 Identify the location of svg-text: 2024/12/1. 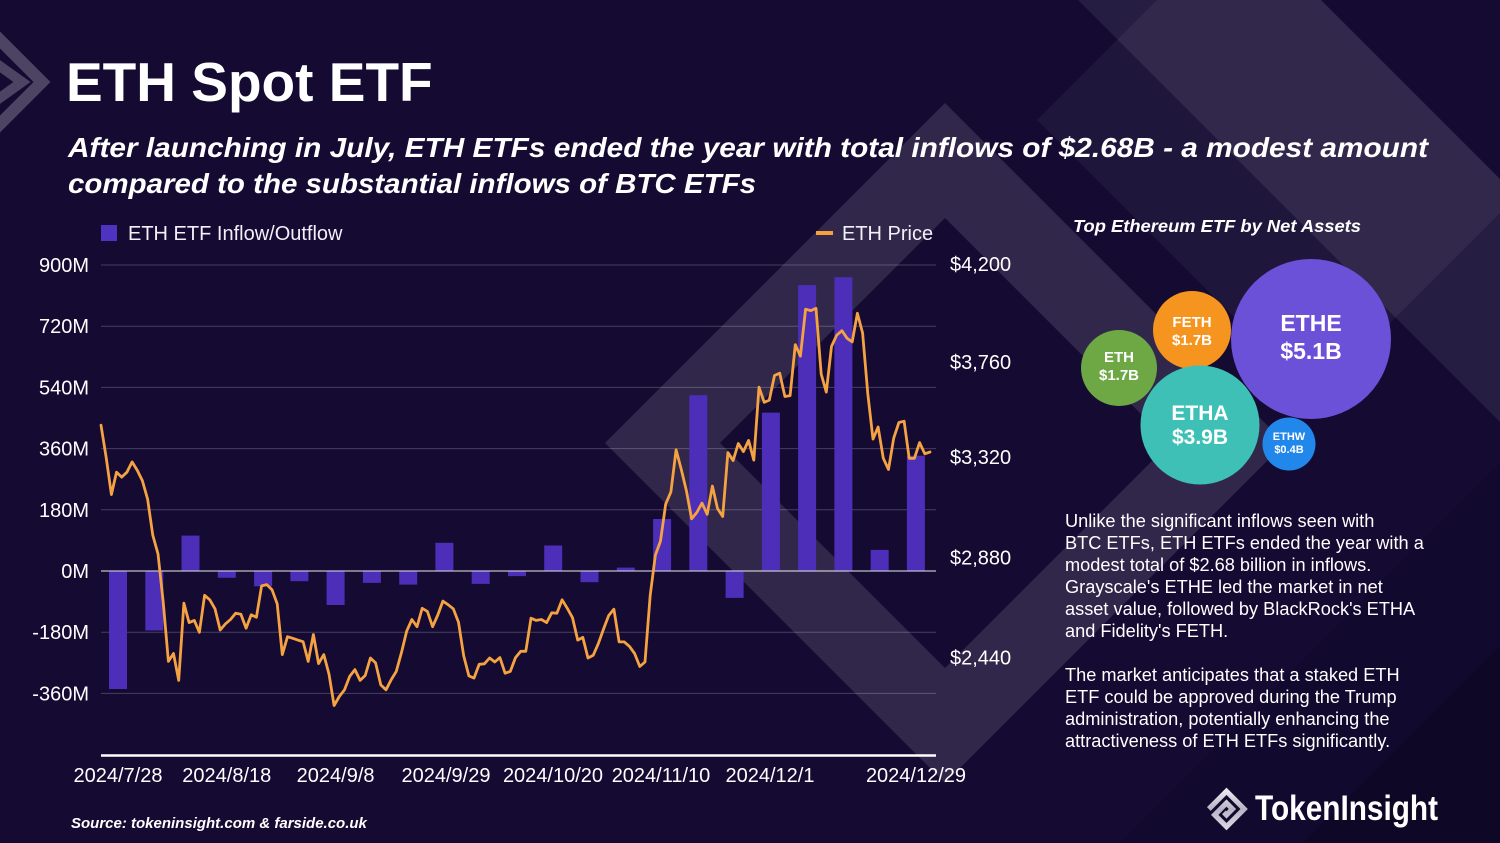
(770, 776).